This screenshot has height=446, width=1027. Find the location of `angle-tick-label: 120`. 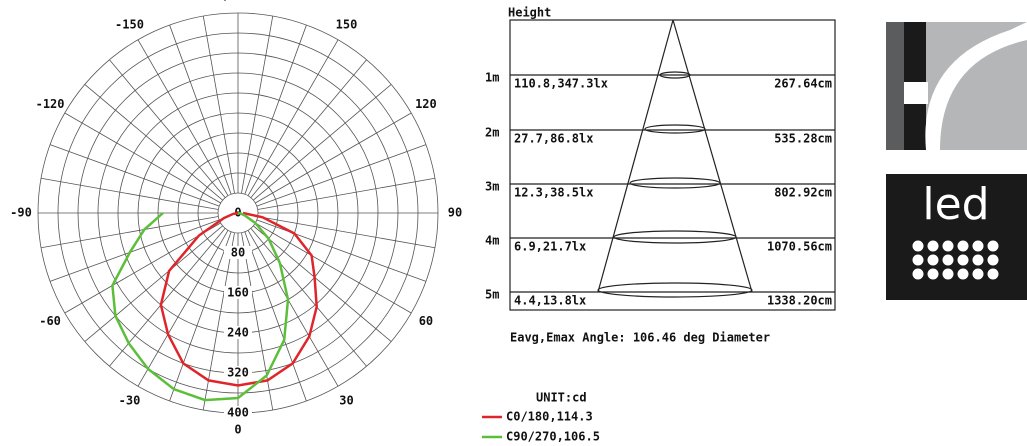

angle-tick-label: 120 is located at coordinates (426, 104).